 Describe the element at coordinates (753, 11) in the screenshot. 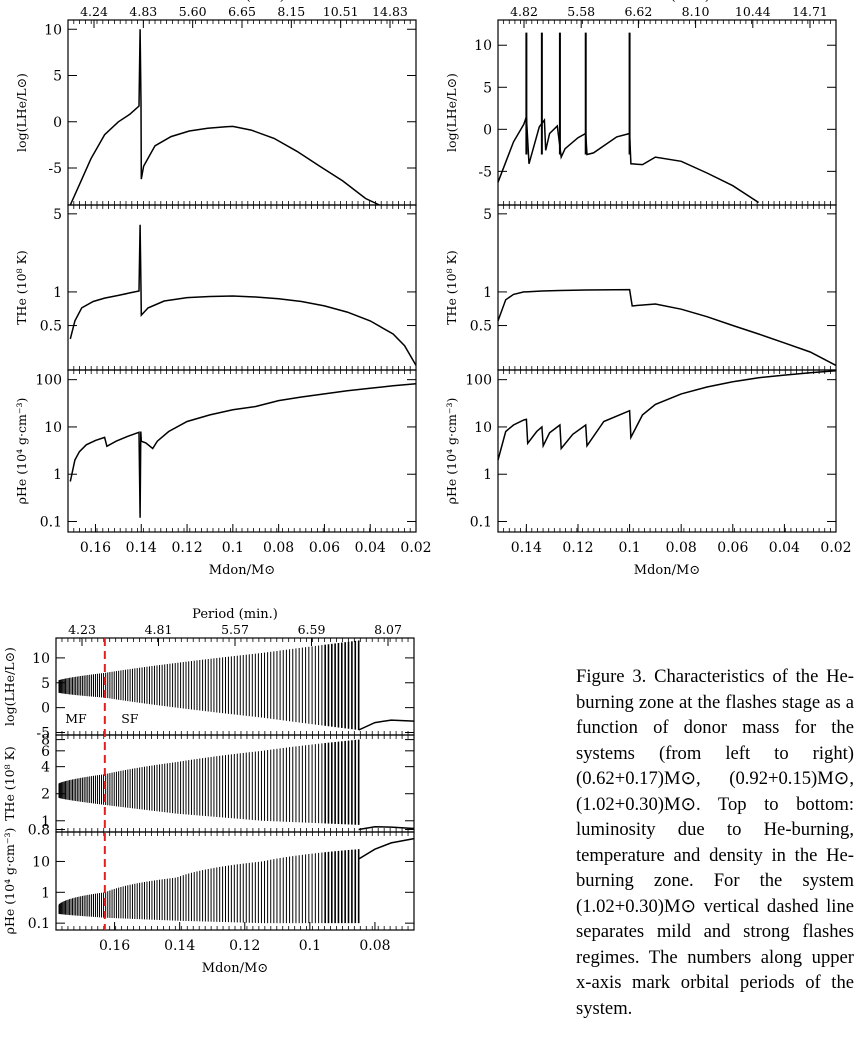

I see `top-tick-label: 10.44` at that location.